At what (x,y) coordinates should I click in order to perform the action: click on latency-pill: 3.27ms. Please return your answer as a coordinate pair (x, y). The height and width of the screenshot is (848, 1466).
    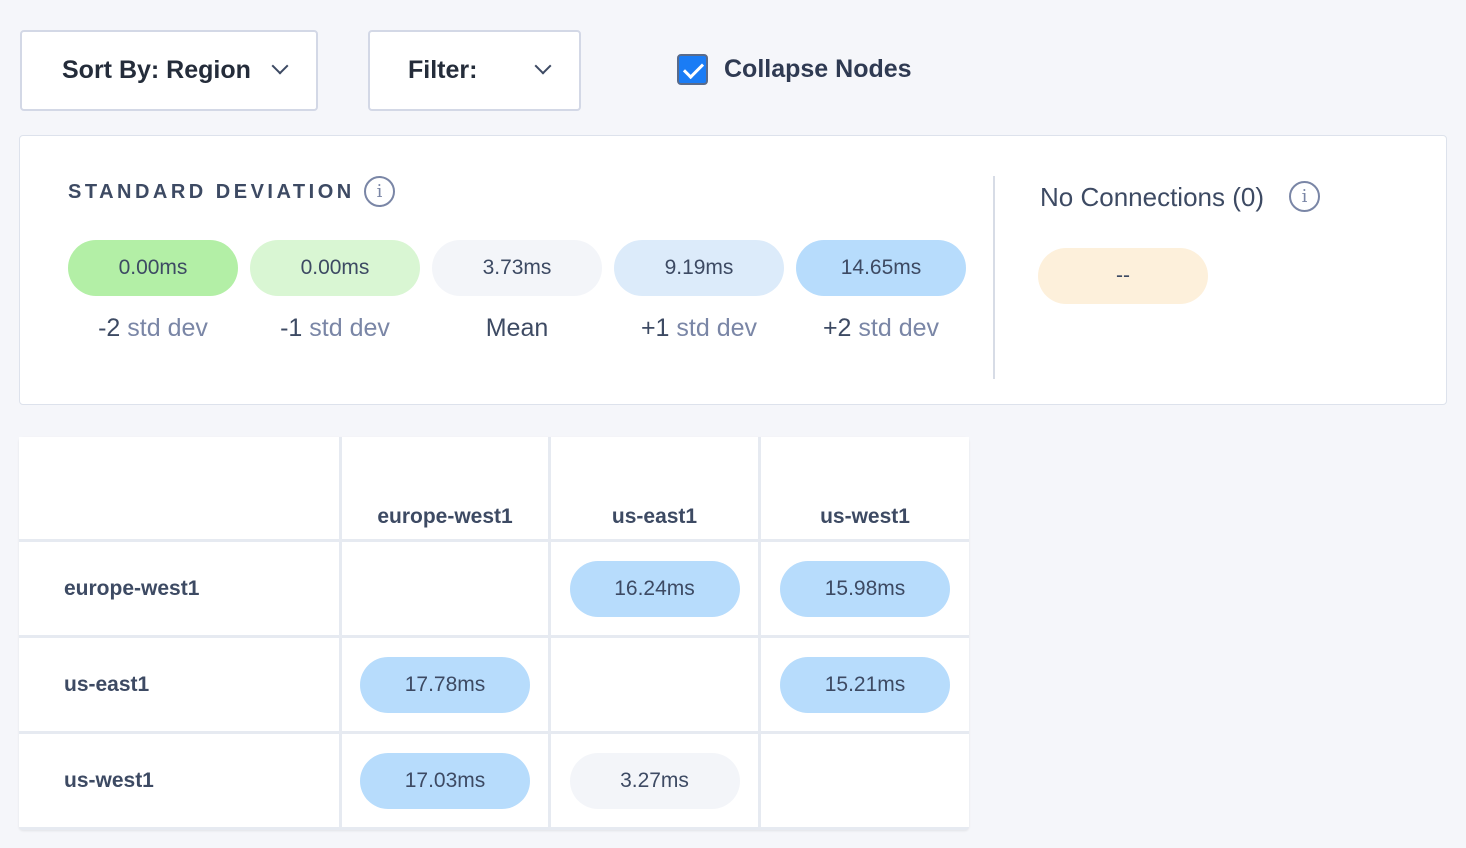
    Looking at the image, I should click on (654, 780).